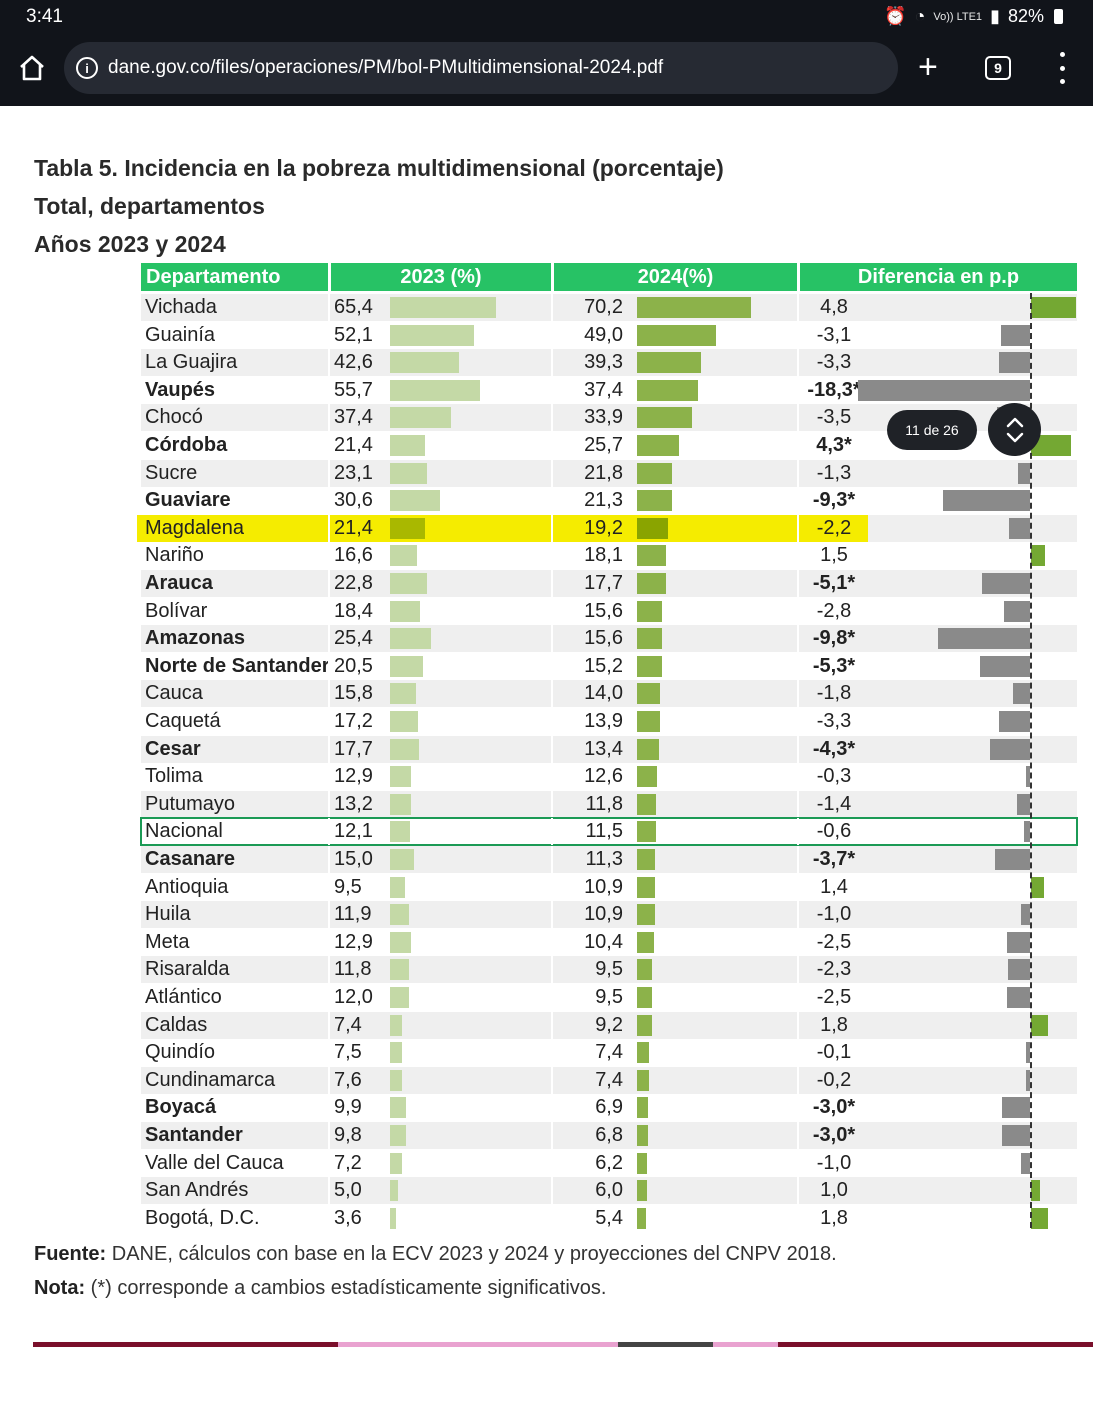 This screenshot has height=1418, width=1093. I want to click on department-name: Quindío, so click(180, 1052).